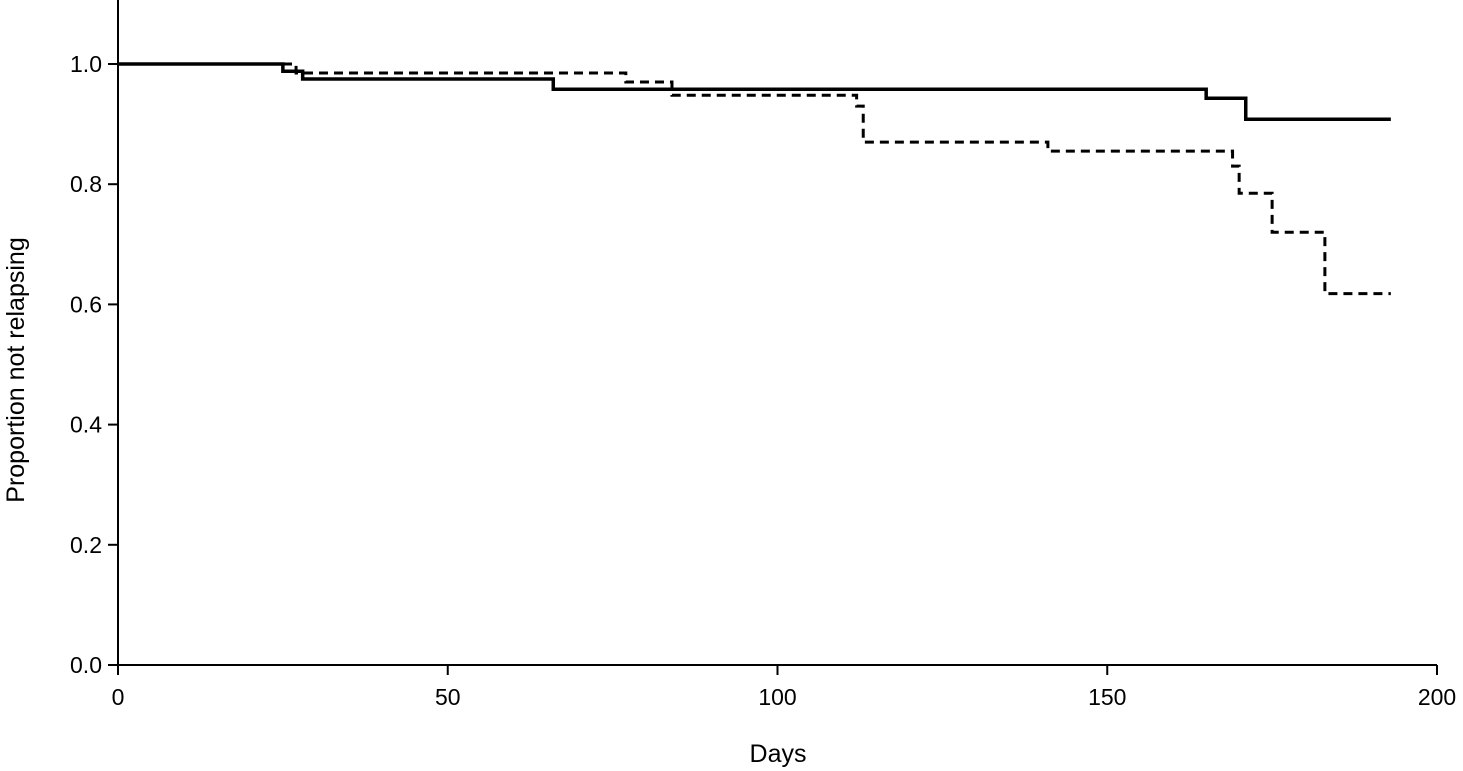 The height and width of the screenshot is (771, 1463). I want to click on series-line-solid, so click(754, 92).